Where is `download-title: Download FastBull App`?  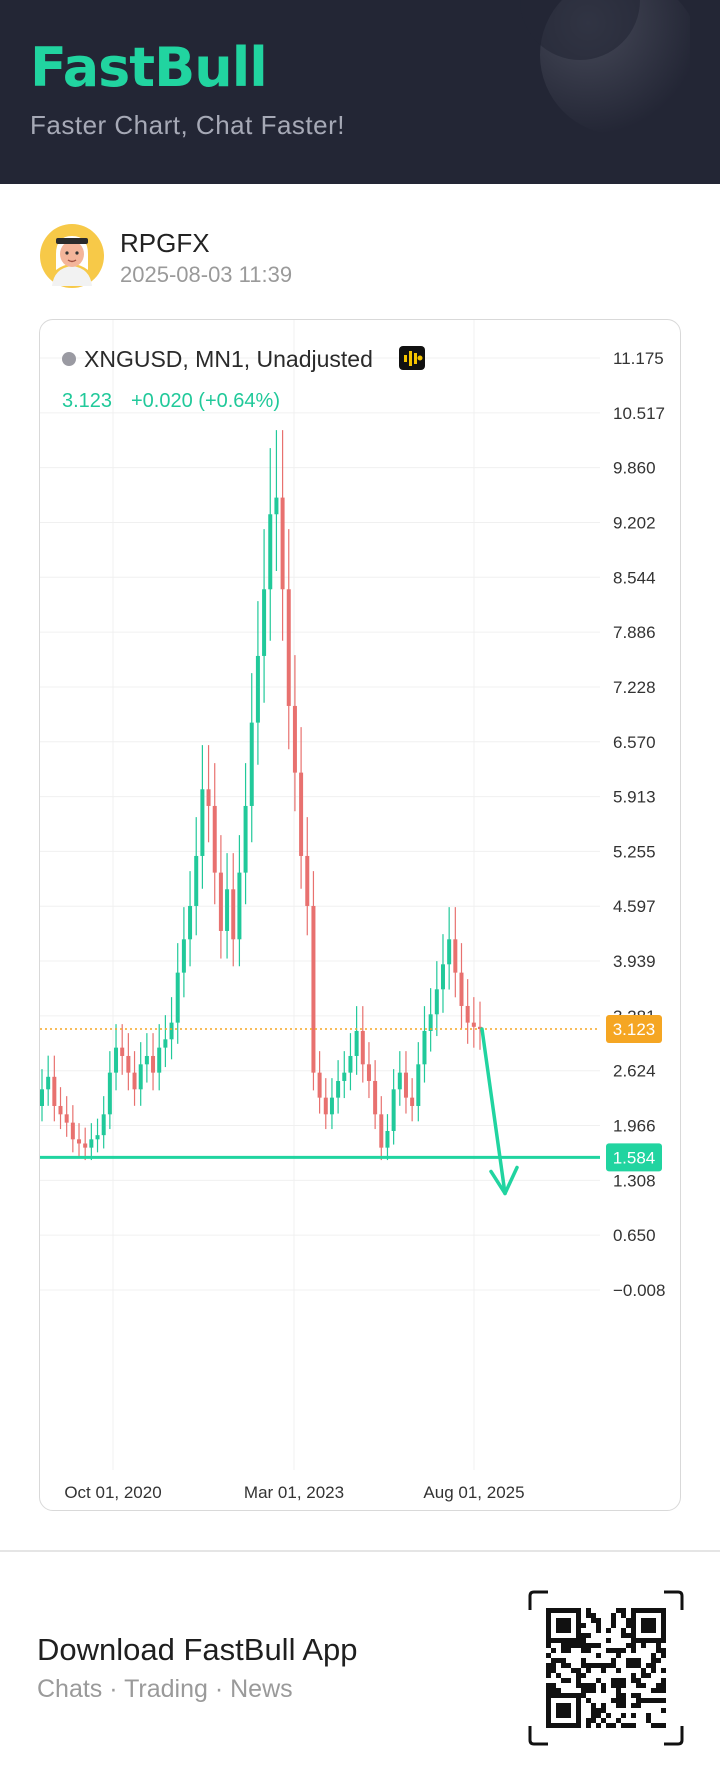 download-title: Download FastBull App is located at coordinates (197, 1649).